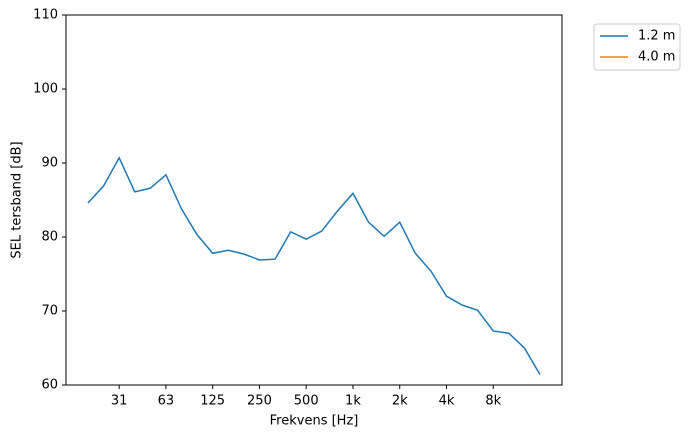 This screenshot has height=442, width=693. I want to click on legend-label: 4.0 m, so click(656, 57).